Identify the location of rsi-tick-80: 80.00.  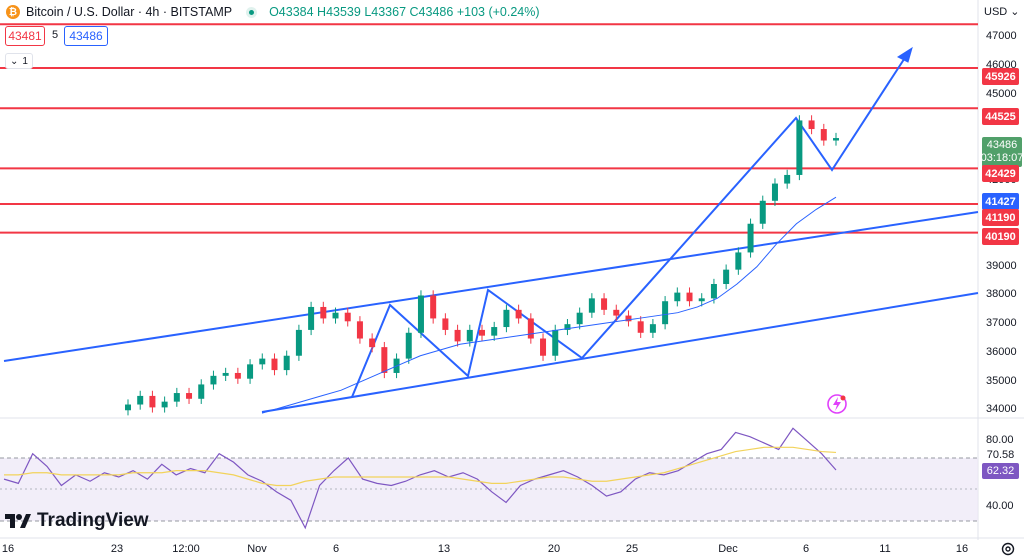
(1000, 440).